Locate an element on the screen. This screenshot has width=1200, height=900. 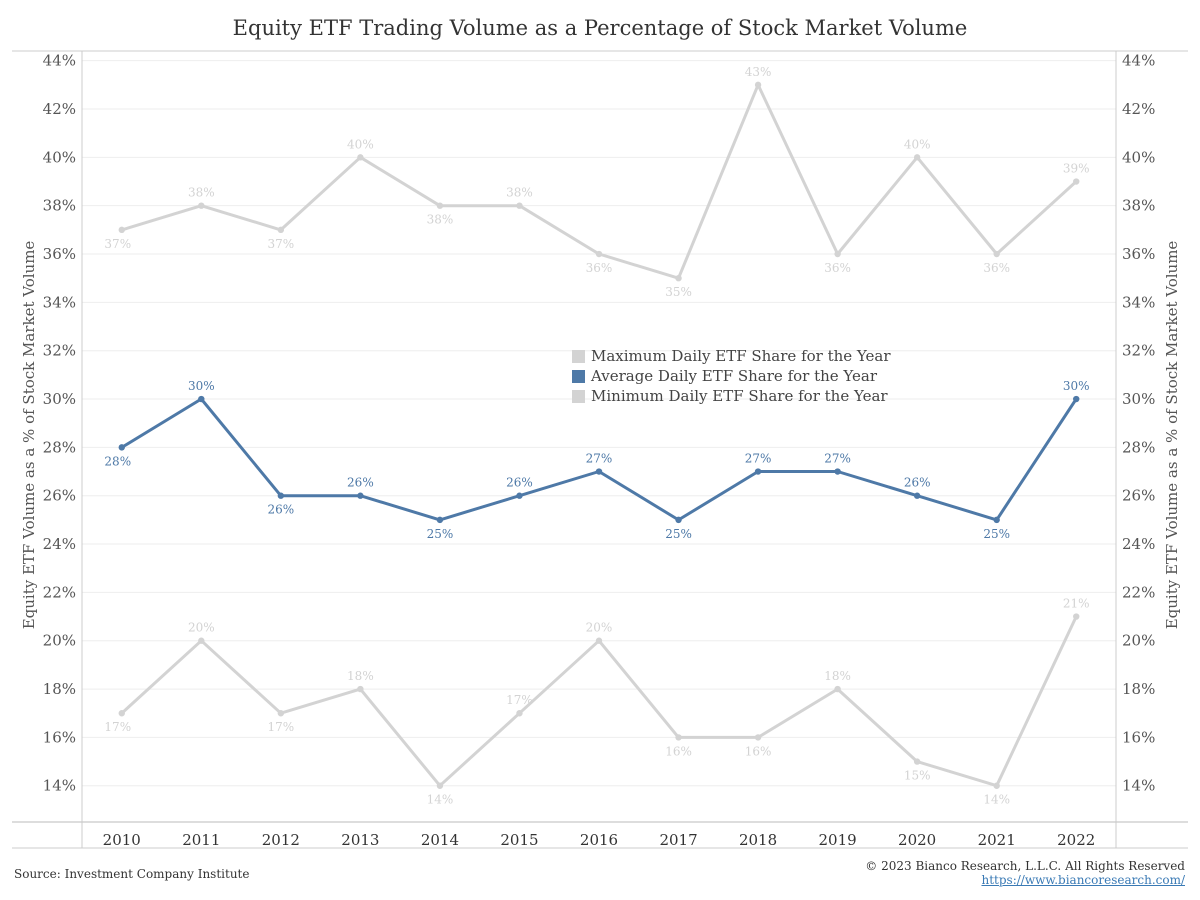
x-tick-label: 2021 is located at coordinates (997, 840).